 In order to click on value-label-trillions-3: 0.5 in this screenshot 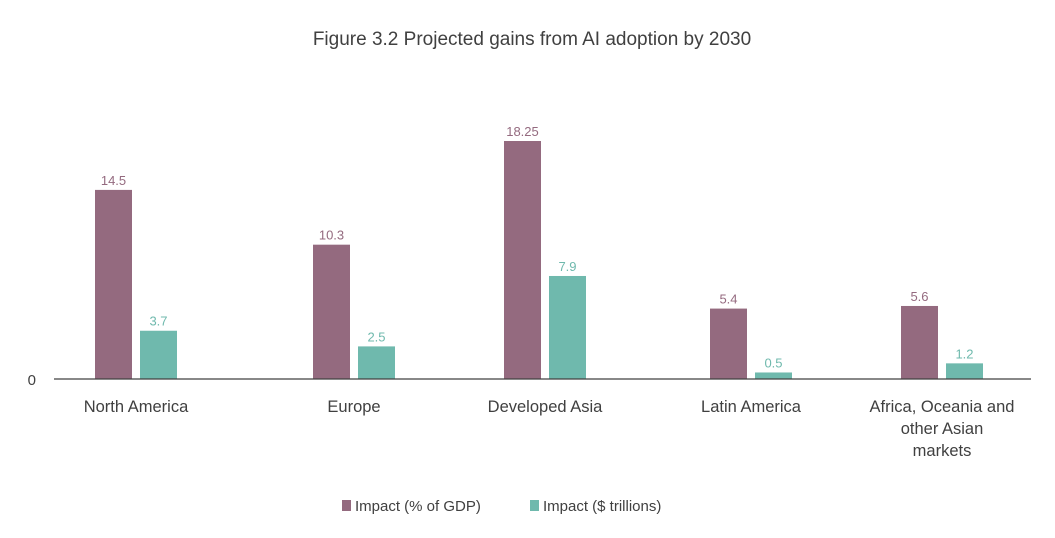, I will do `click(773, 362)`.